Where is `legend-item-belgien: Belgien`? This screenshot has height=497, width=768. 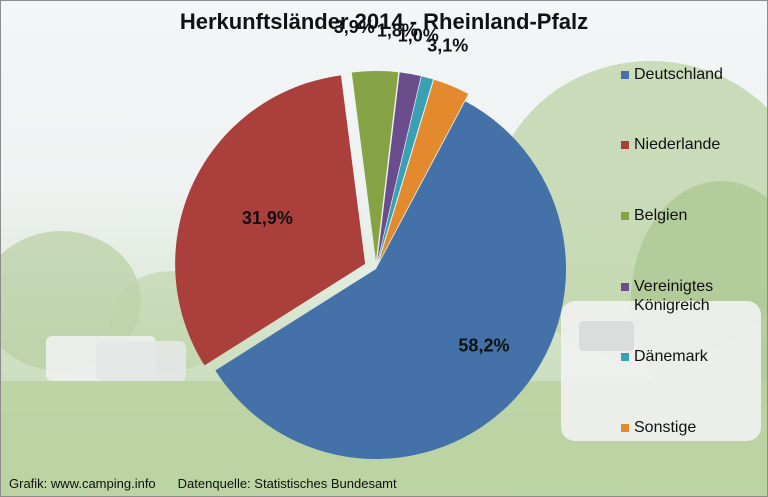
legend-item-belgien: Belgien is located at coordinates (654, 215).